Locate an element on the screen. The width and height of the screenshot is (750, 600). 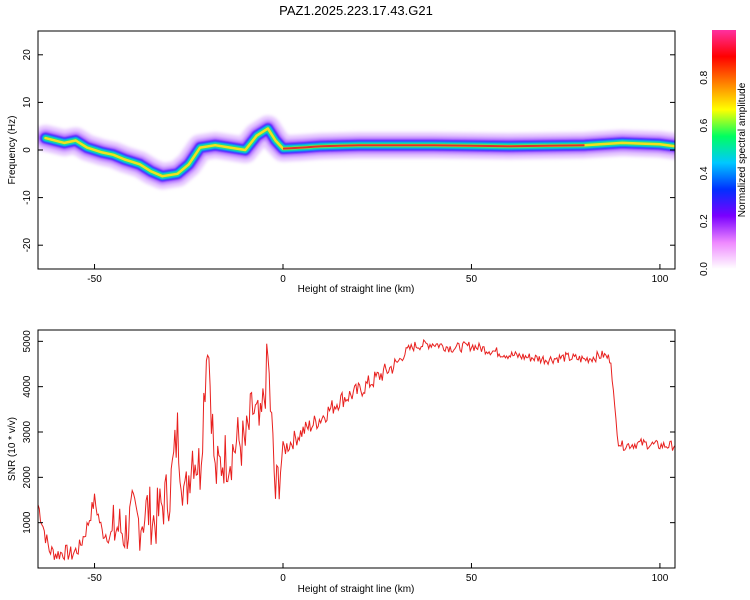
spectrogram-trace is located at coordinates (356, 152).